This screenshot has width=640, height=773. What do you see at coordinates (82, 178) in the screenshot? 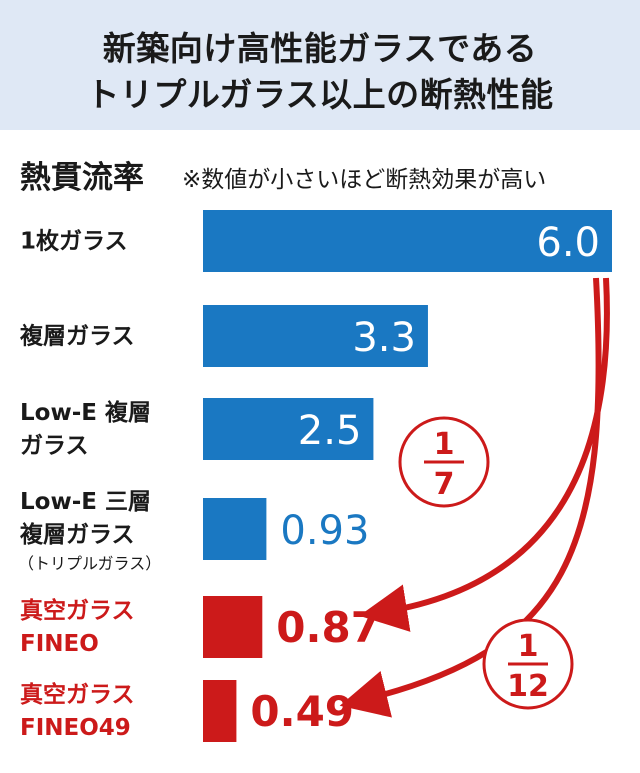
I see `section-label: 熱貫流率` at bounding box center [82, 178].